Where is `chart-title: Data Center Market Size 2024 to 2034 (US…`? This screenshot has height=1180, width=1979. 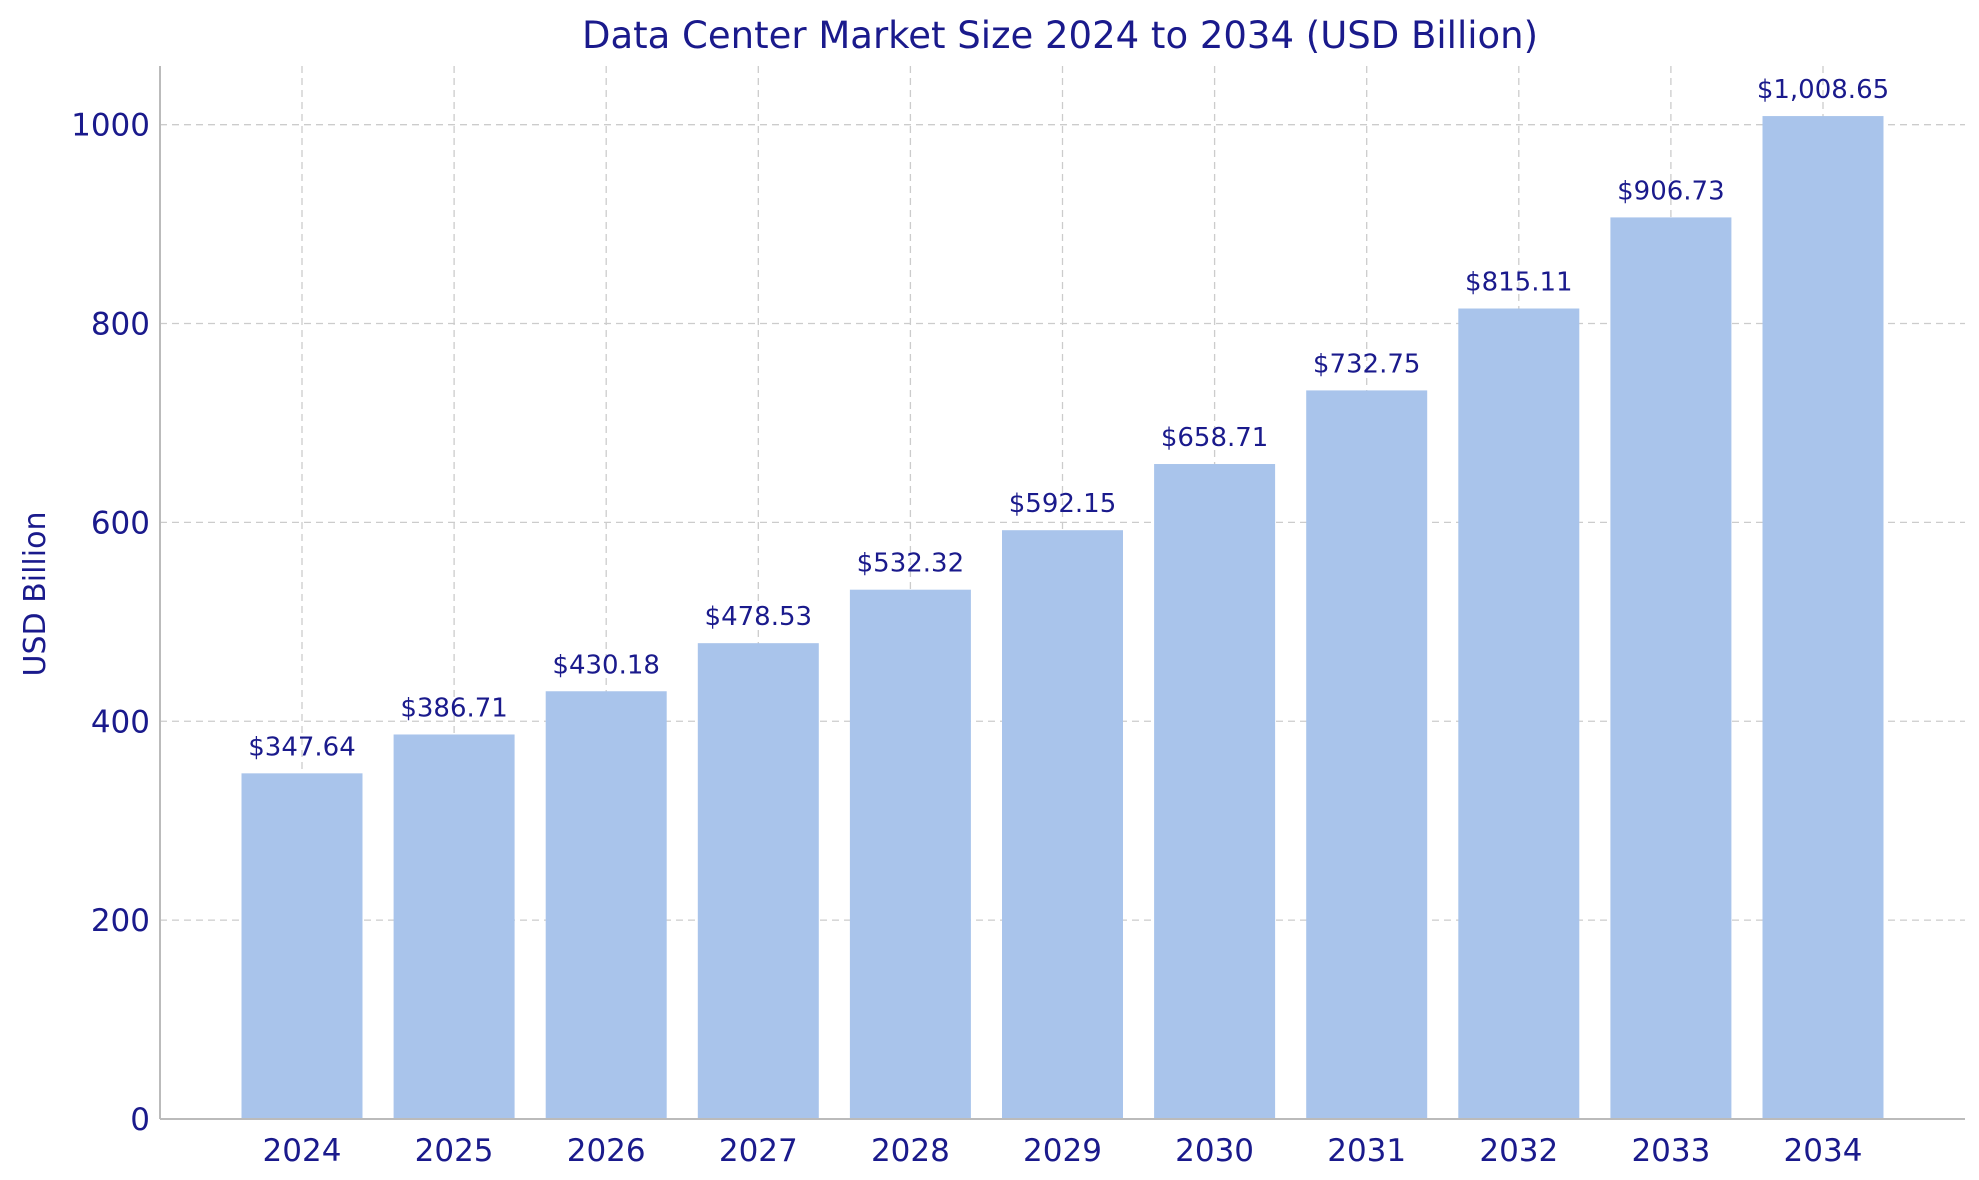 chart-title: Data Center Market Size 2024 to 2034 (US… is located at coordinates (1060, 35).